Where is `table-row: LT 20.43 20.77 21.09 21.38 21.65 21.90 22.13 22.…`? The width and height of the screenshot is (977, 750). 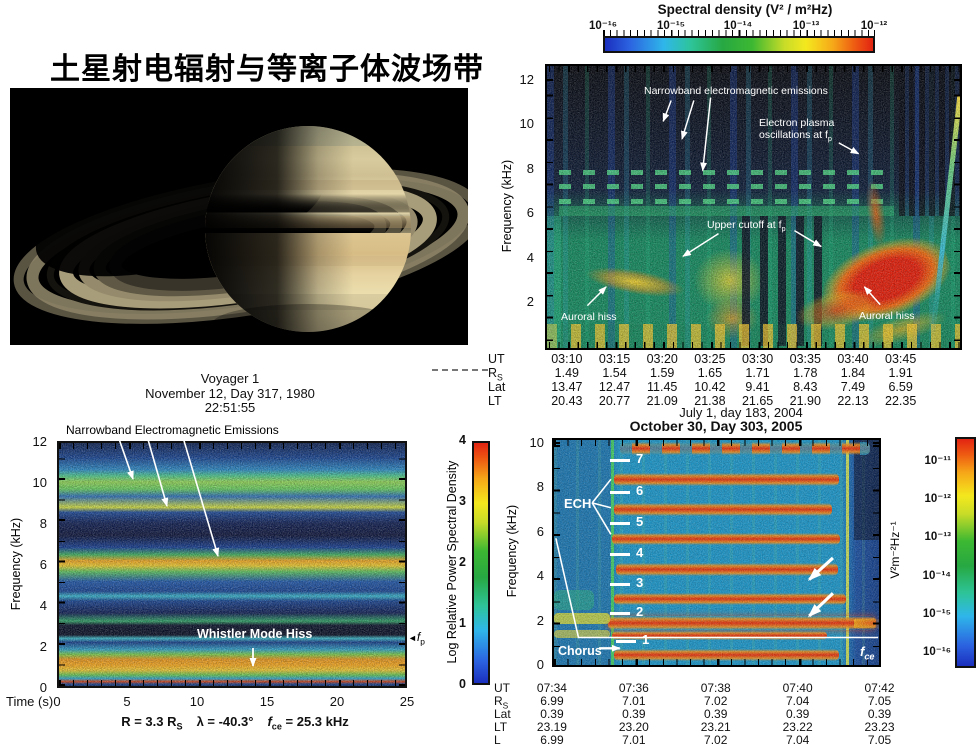
table-row: LT 20.43 20.77 21.09 21.38 21.65 21.90 22.13 22.… is located at coordinates (706, 402).